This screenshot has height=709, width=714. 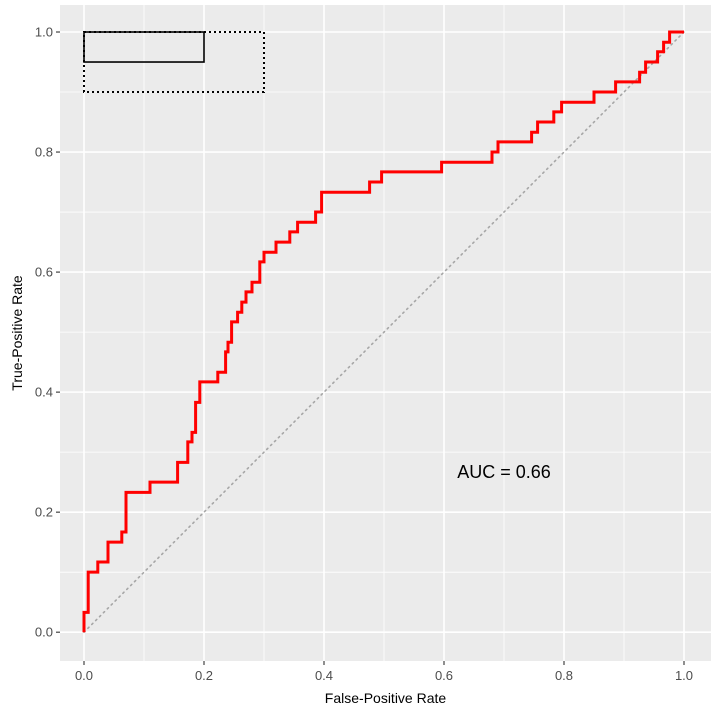 What do you see at coordinates (84, 675) in the screenshot?
I see `x-tick-label: 0.0` at bounding box center [84, 675].